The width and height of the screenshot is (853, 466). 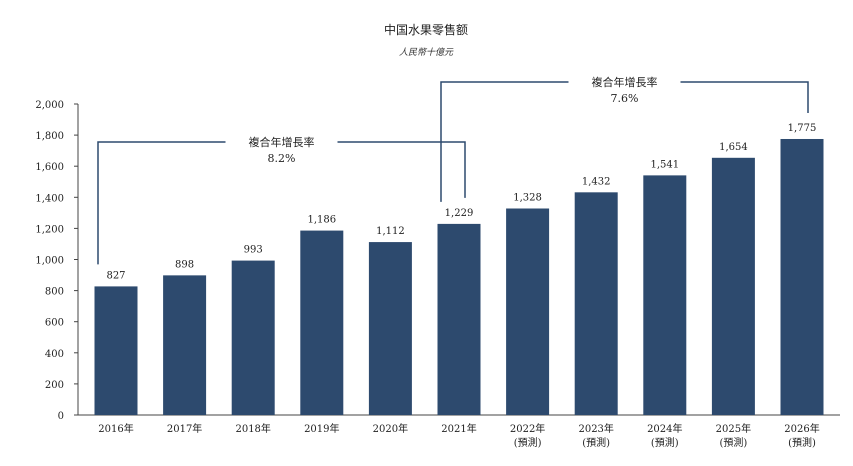 What do you see at coordinates (321, 428) in the screenshot?
I see `x-tick-label: 2019年` at bounding box center [321, 428].